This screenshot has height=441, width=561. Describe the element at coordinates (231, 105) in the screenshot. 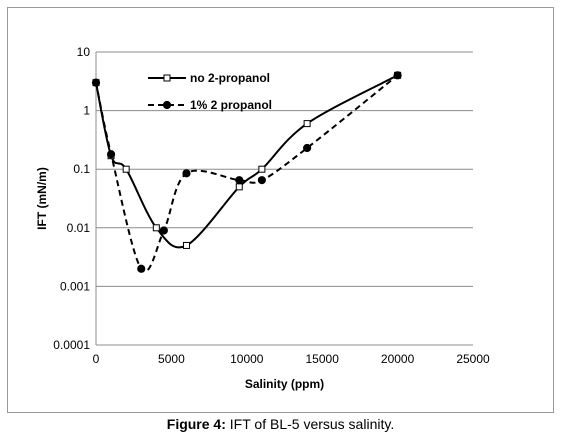

I see `legend-label: 1% 2 propanol` at that location.